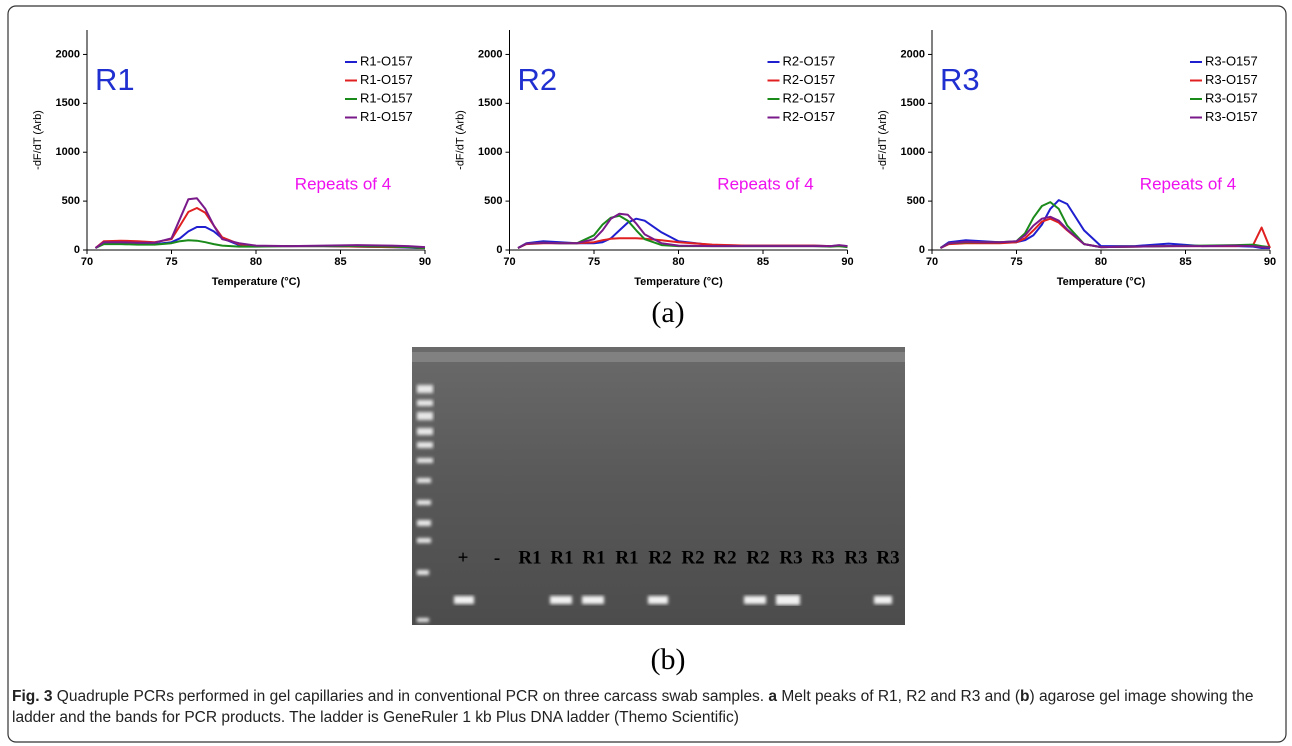 This screenshot has height=746, width=1292. What do you see at coordinates (497, 557) in the screenshot?
I see `lane-label: -` at bounding box center [497, 557].